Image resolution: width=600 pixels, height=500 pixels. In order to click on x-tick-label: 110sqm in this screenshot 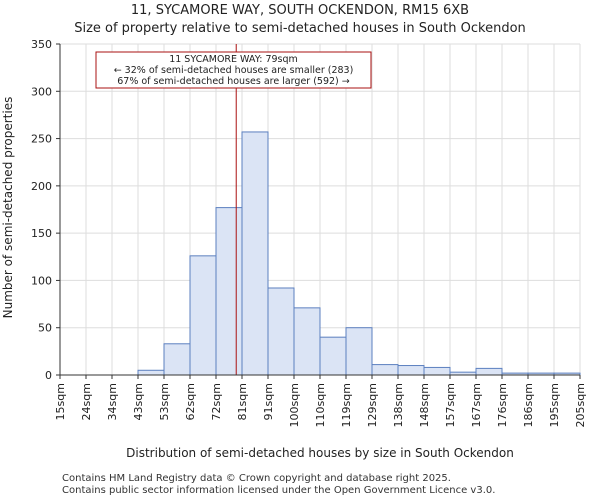, I will do `click(320, 405)`.